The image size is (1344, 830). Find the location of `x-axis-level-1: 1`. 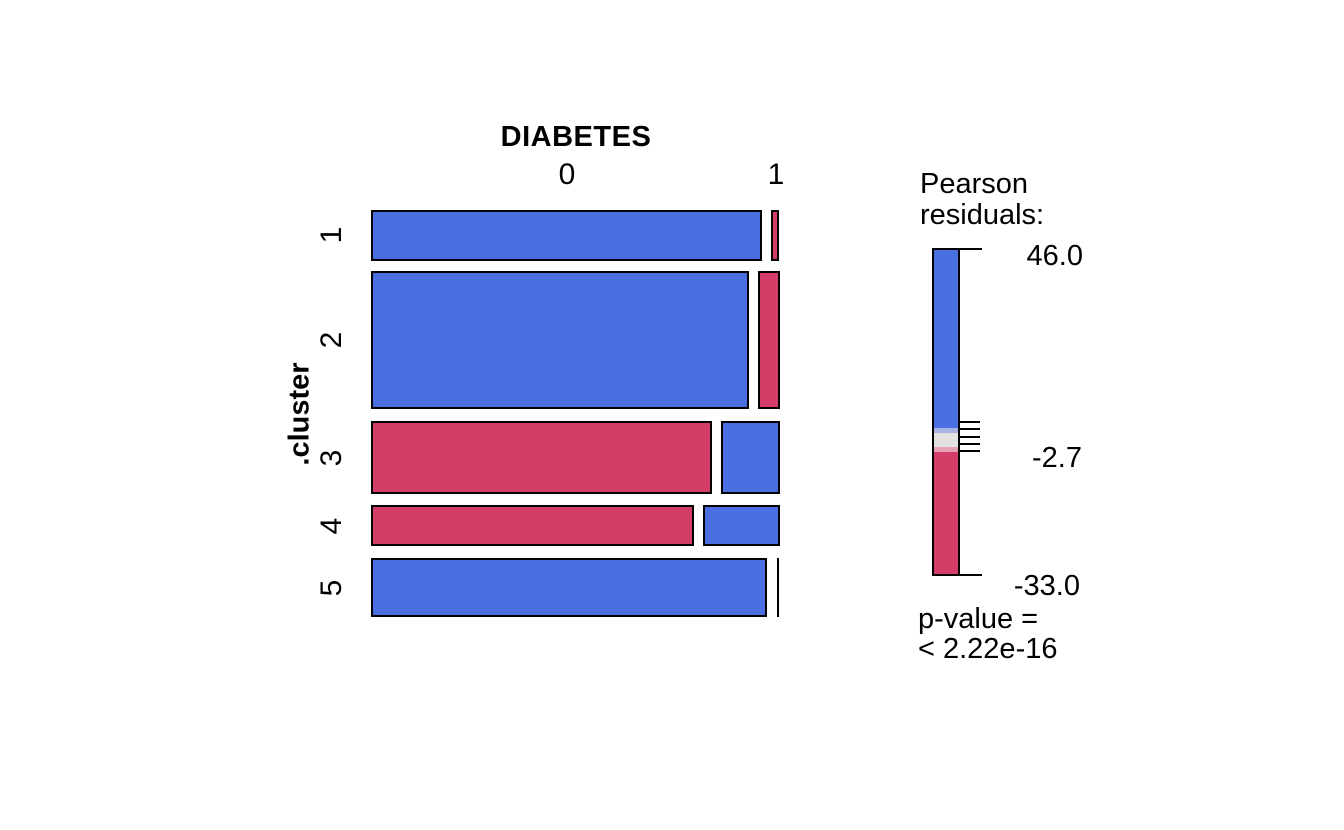

x-axis-level-1: 1 is located at coordinates (776, 174).